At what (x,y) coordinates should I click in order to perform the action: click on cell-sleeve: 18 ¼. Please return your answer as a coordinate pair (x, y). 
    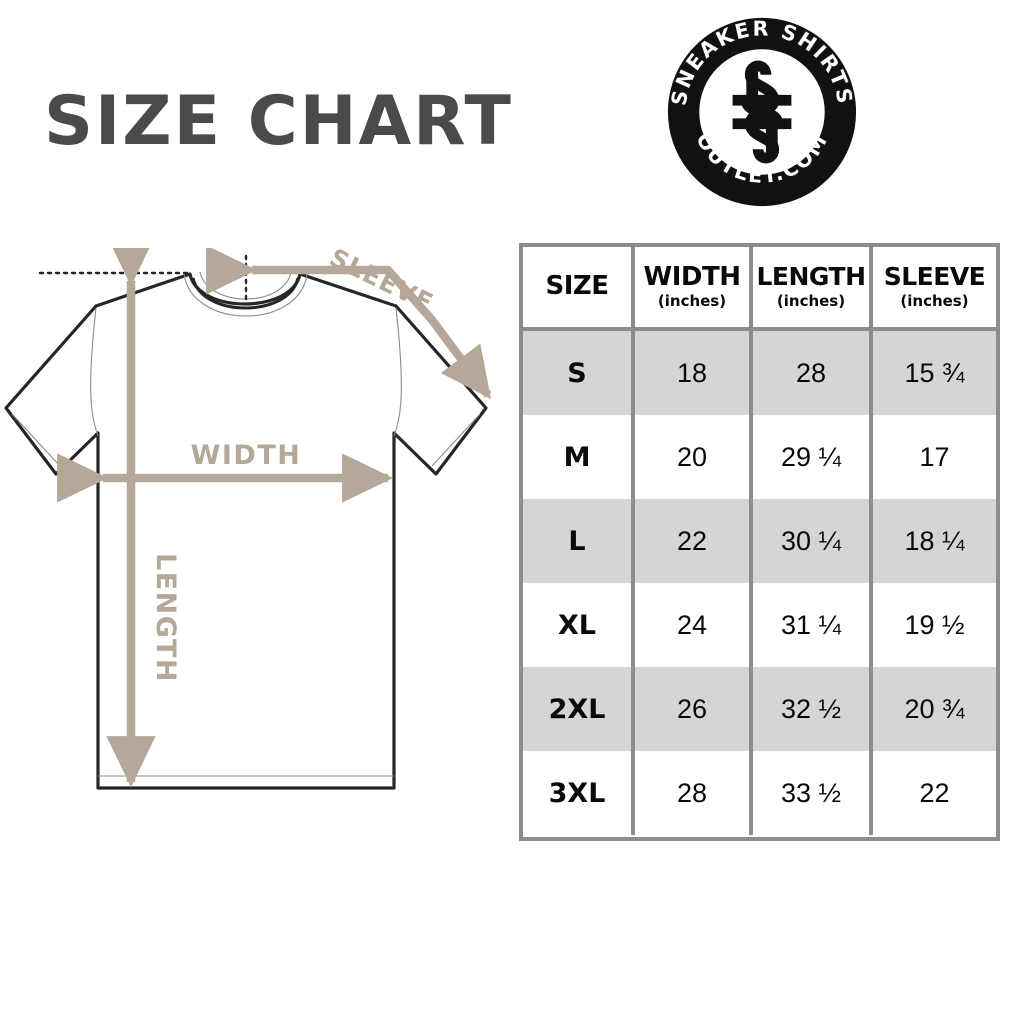
    Looking at the image, I should click on (934, 541).